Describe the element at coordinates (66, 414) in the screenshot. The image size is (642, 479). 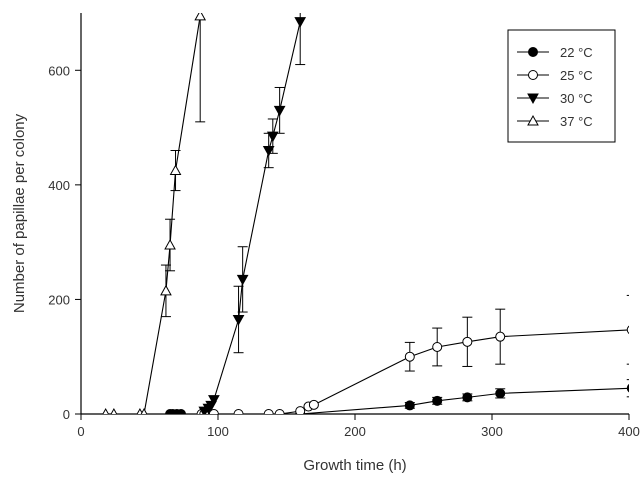
I see `y-tick-label: 0` at that location.